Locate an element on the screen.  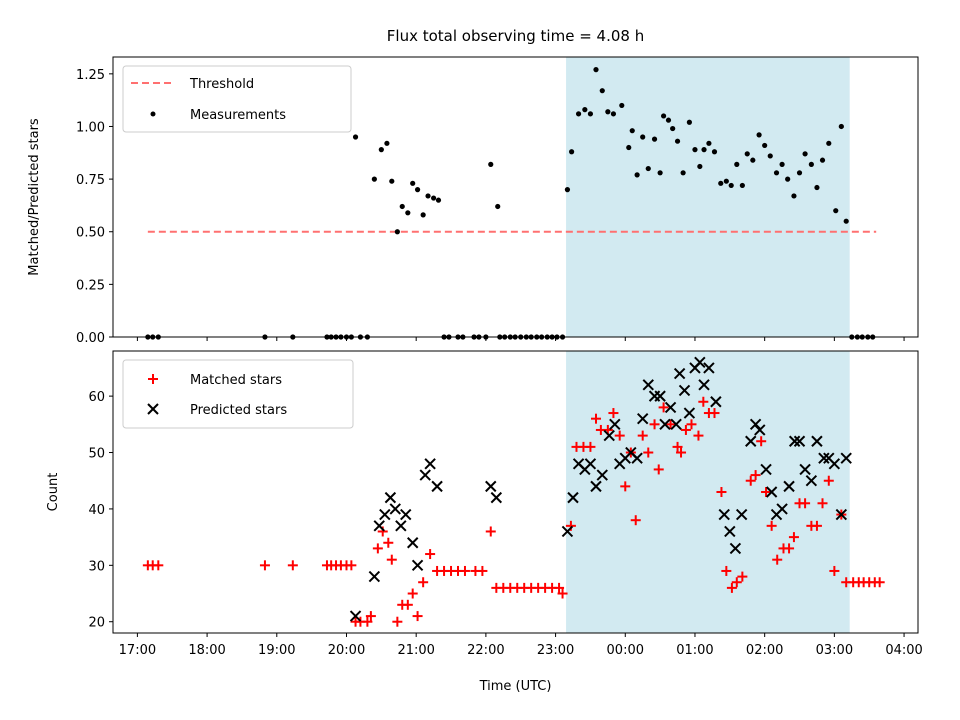
legend-predicted-label: Predicted stars is located at coordinates (238, 410).